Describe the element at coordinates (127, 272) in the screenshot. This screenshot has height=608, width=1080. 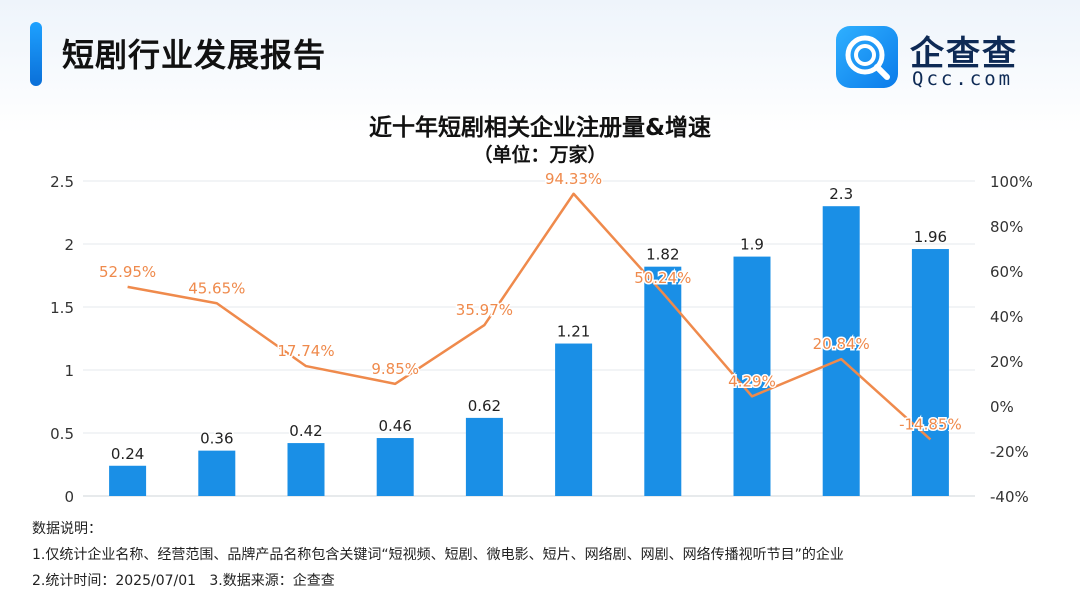
I see `line-value-label: 52.95%` at that location.